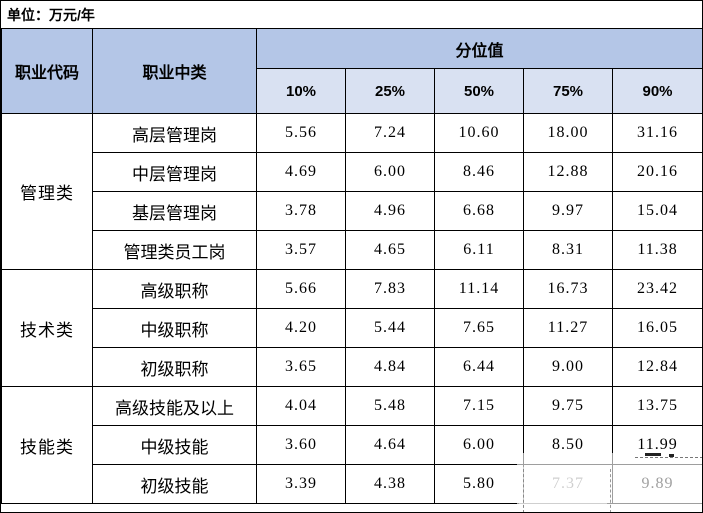 The height and width of the screenshot is (513, 703). Describe the element at coordinates (390, 250) in the screenshot. I see `value-cell: 4.65` at that location.